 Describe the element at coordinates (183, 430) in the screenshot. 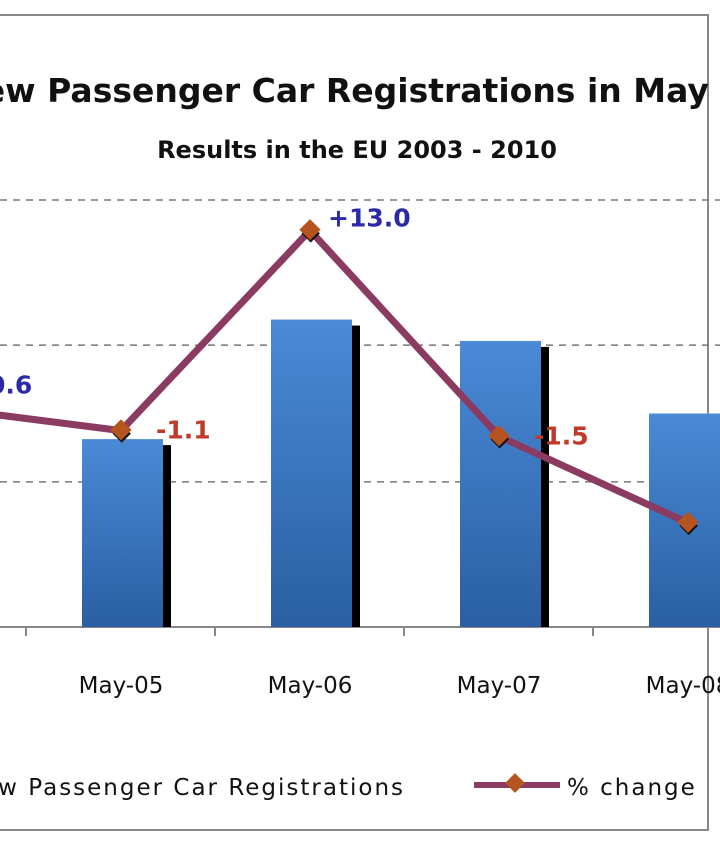

I see `data-label: -1.1` at that location.